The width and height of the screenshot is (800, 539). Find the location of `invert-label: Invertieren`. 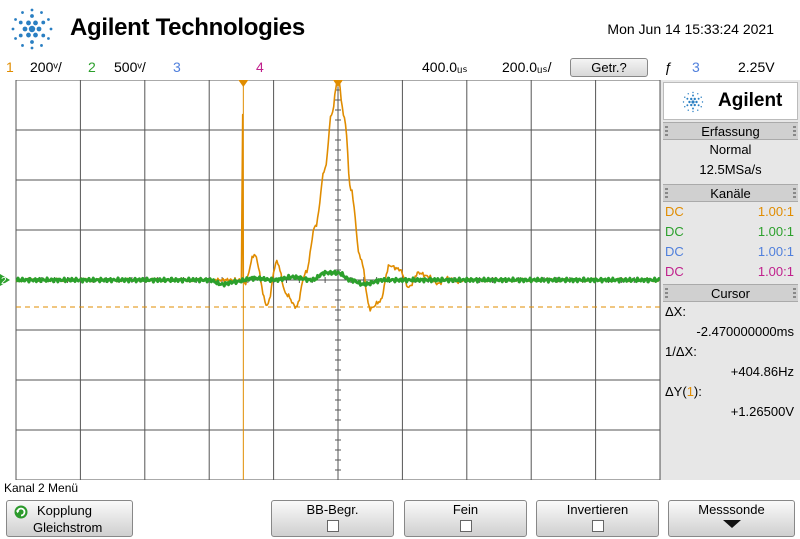

invert-label: Invertieren is located at coordinates (597, 509).